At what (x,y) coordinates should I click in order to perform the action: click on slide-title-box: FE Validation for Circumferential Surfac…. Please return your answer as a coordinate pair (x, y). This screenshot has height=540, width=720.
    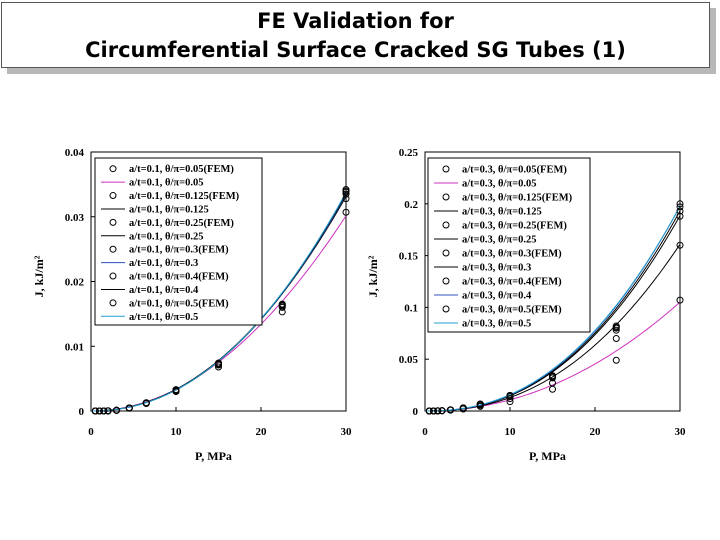
    Looking at the image, I should click on (355, 35).